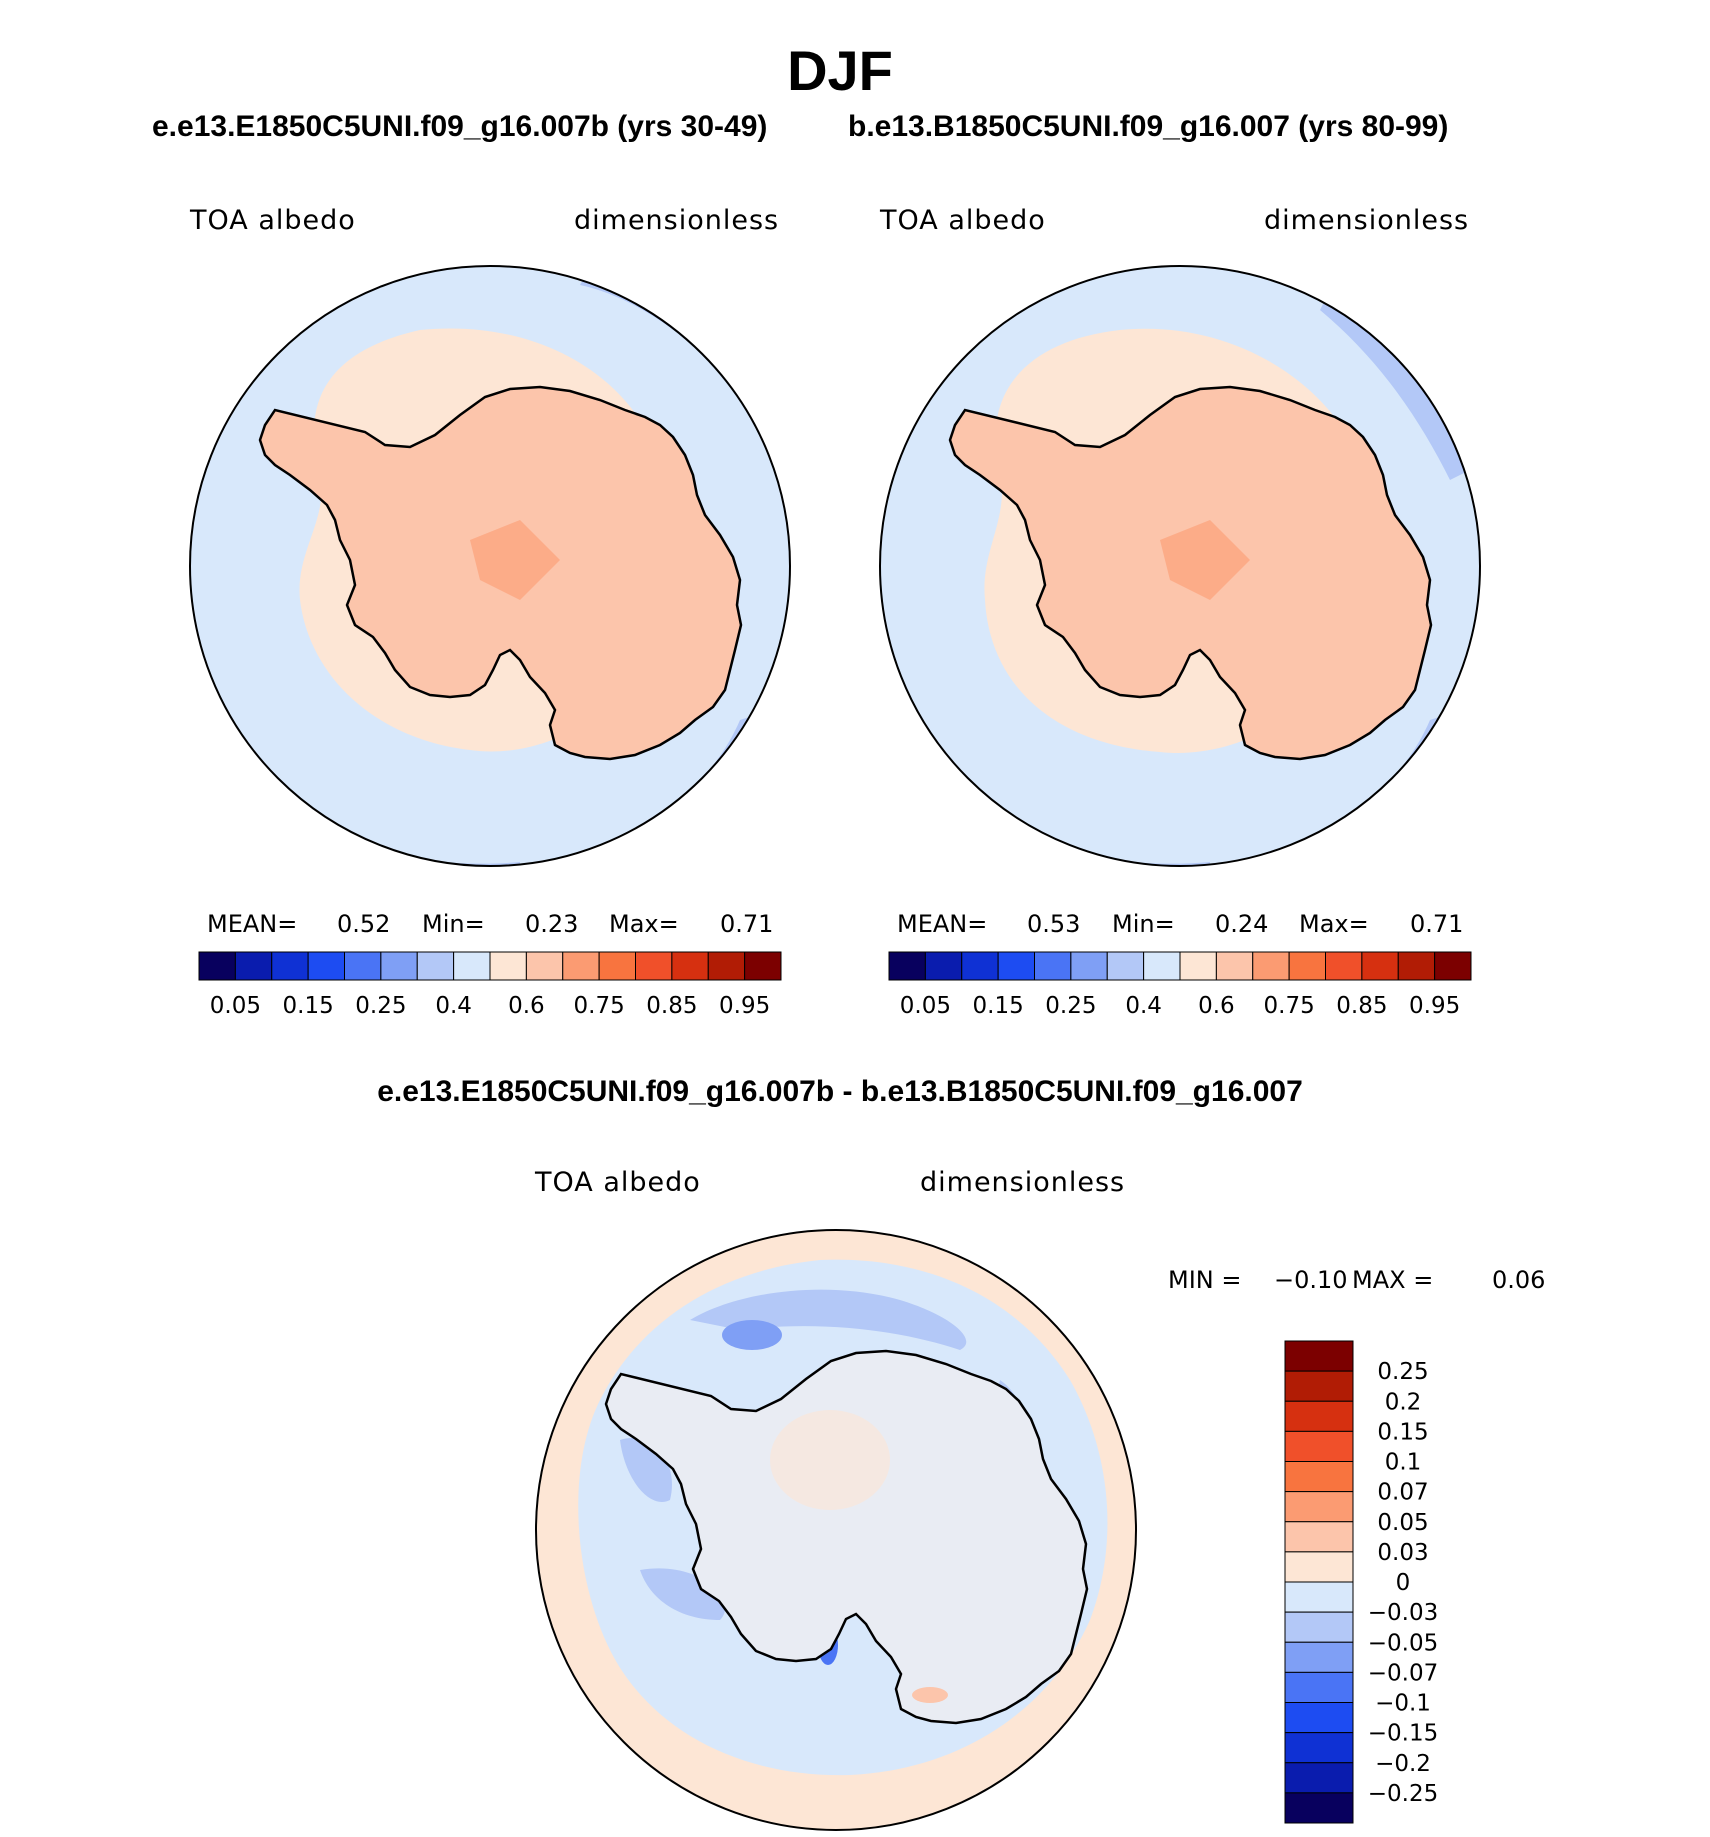 This screenshot has height=1837, width=1710. What do you see at coordinates (1402, 1523) in the screenshot?
I see `diff-colorbar-tick-label: 0.05` at bounding box center [1402, 1523].